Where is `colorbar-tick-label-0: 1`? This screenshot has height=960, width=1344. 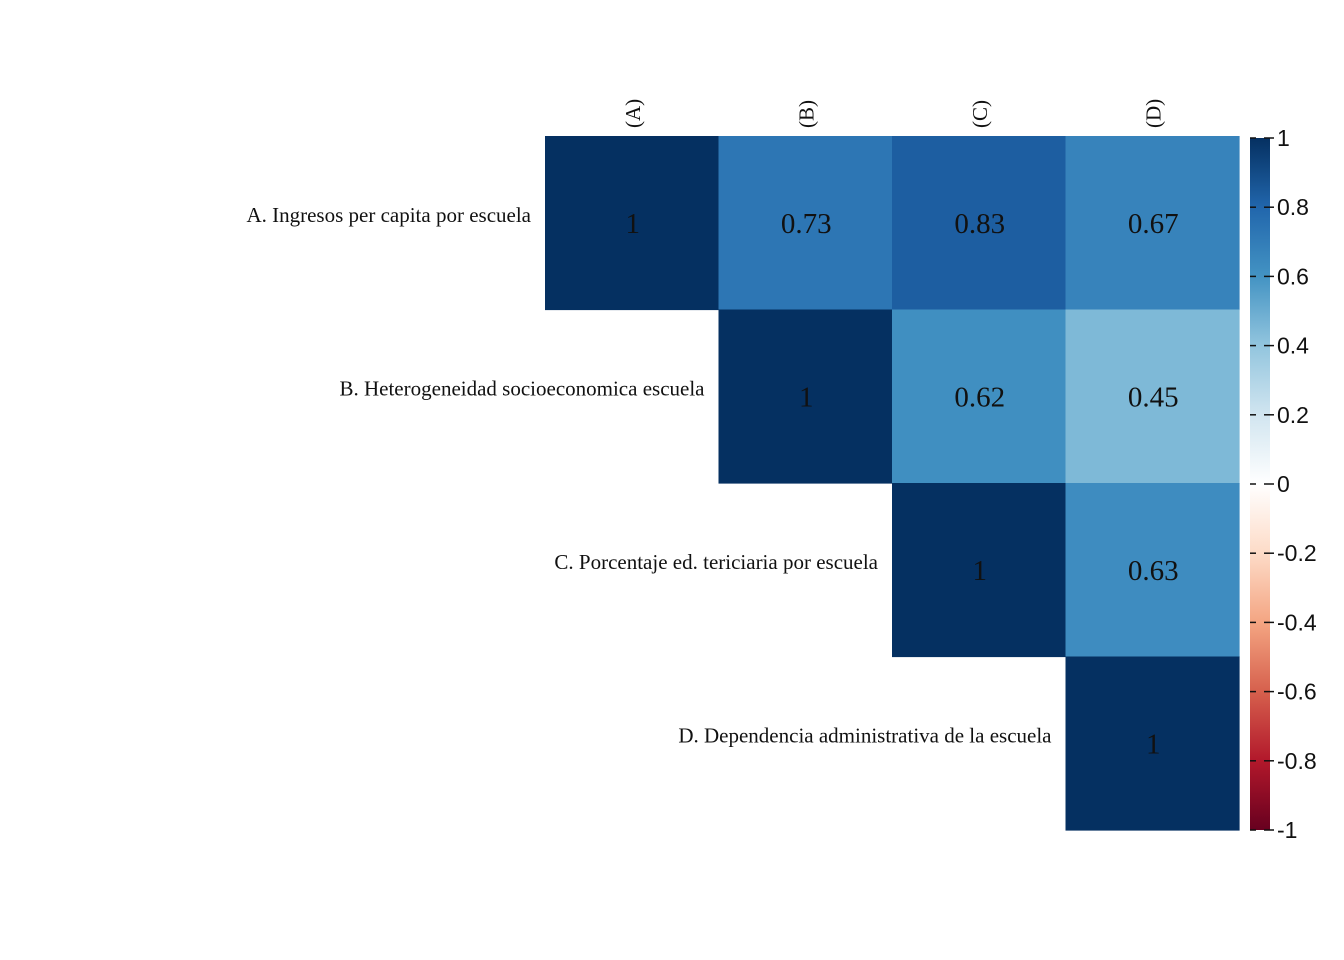
colorbar-tick-label-0: 1 is located at coordinates (1283, 138).